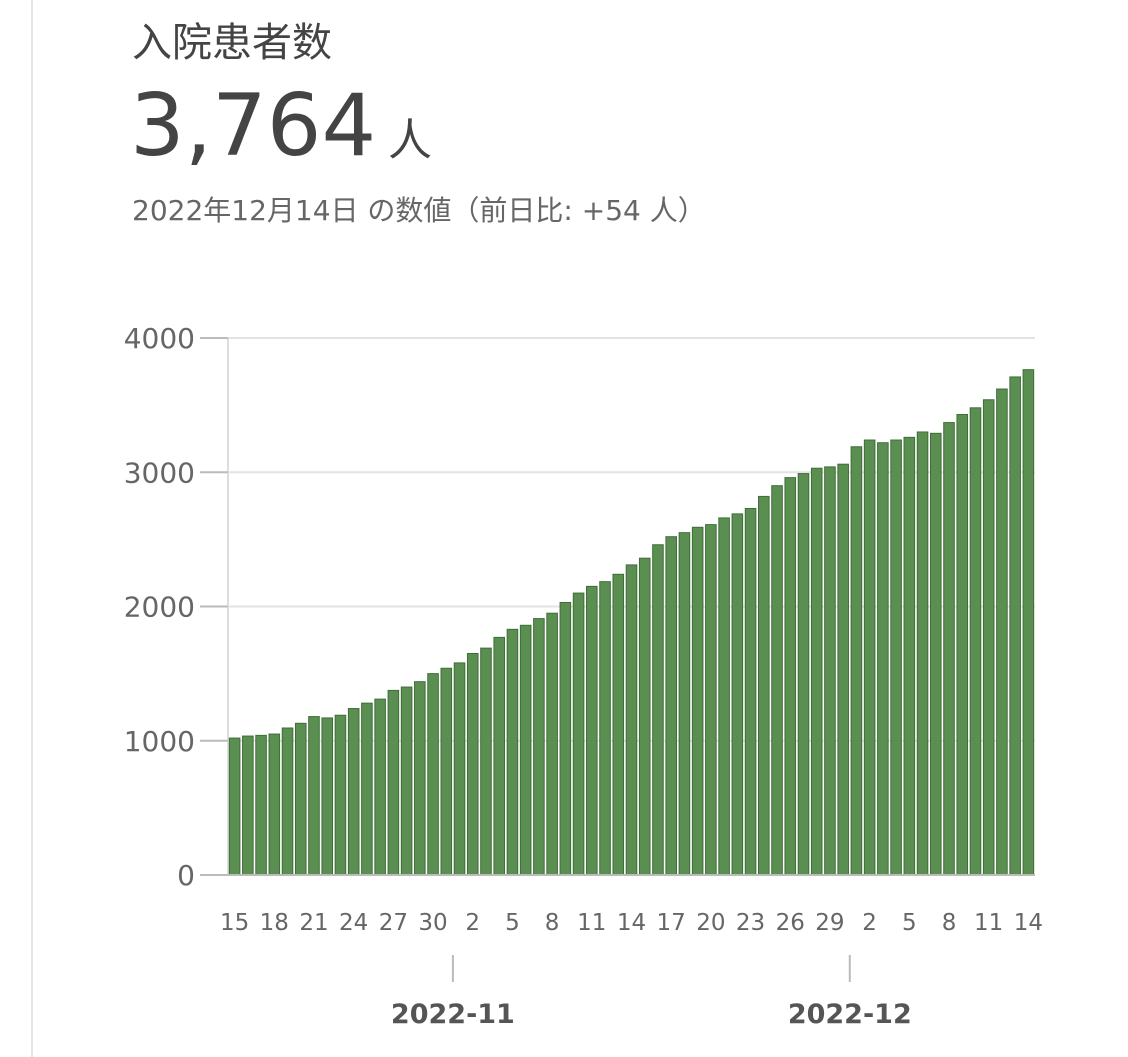 Image resolution: width=1128 pixels, height=1057 pixels. What do you see at coordinates (159, 741) in the screenshot?
I see `y-tick-label: 1000` at bounding box center [159, 741].